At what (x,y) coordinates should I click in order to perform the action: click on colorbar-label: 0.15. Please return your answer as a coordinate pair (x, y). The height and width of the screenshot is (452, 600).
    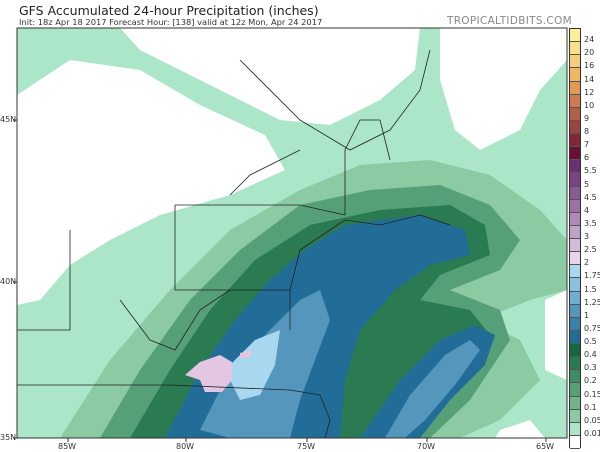
    Looking at the image, I should click on (592, 394).